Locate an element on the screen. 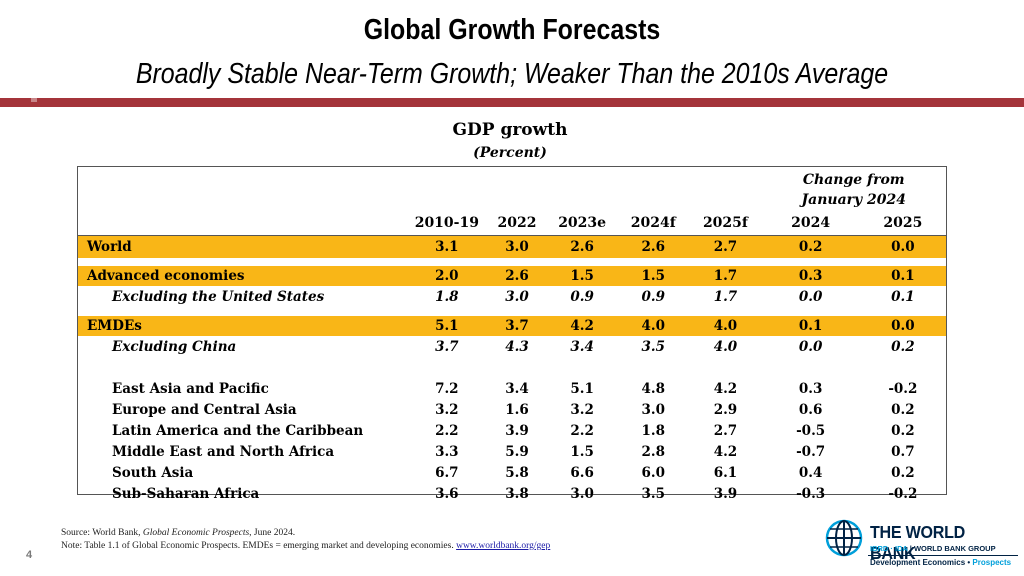  table-cell: 3.9 is located at coordinates (725, 493).